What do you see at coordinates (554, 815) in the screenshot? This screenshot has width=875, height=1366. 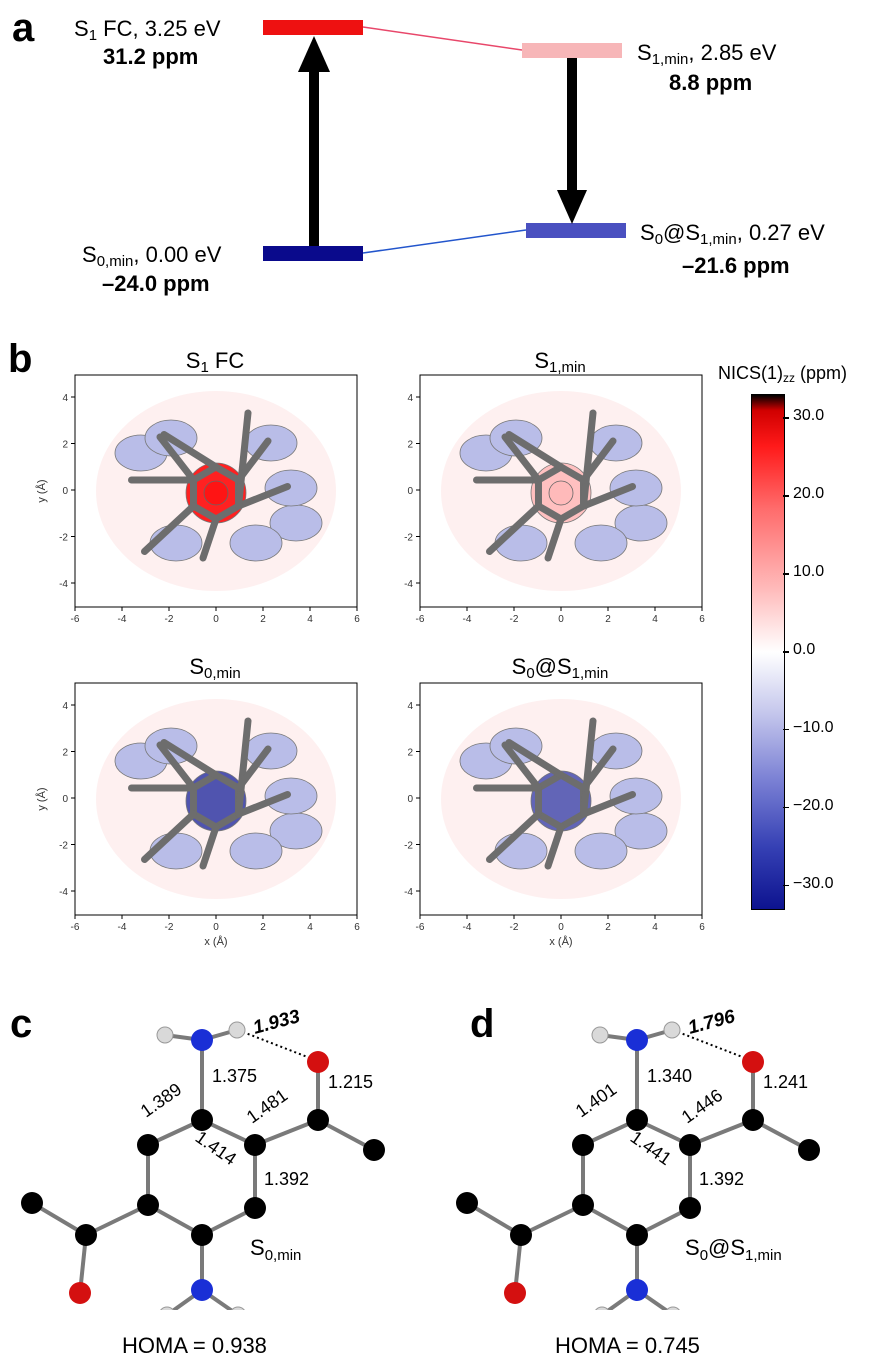 I see `nics-map-3: -6 -4 -2 0 2 4 6 4 2 0 -2 -4 x (Å)` at bounding box center [554, 815].